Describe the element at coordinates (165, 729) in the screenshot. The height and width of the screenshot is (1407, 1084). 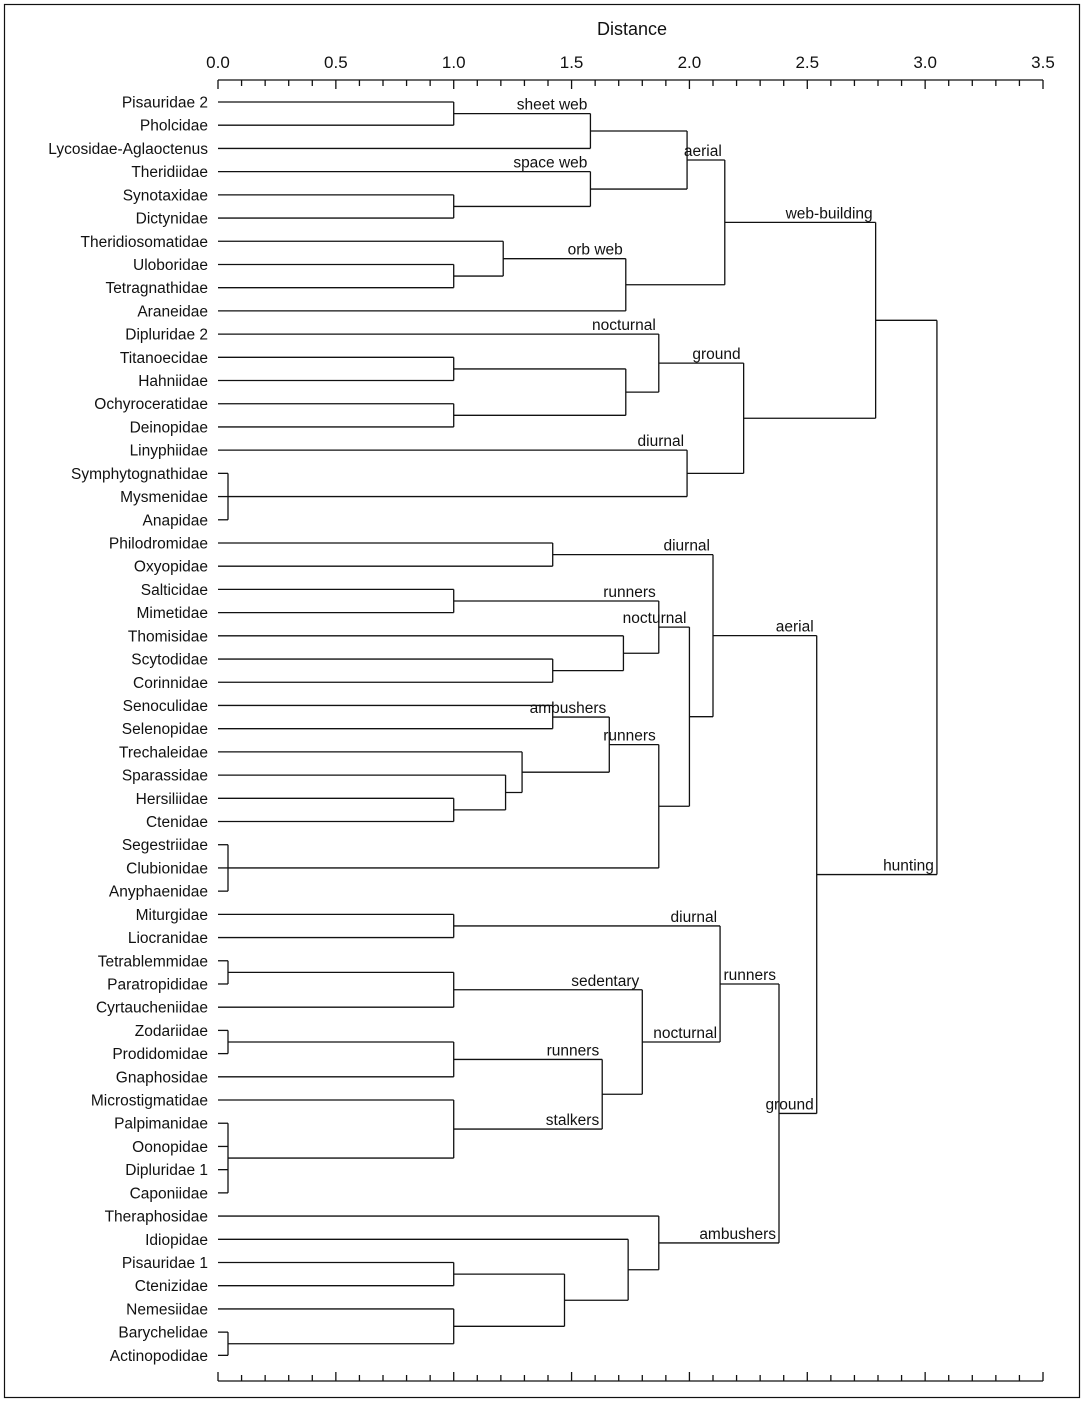
I see `leaf-label: Selenopidae` at that location.